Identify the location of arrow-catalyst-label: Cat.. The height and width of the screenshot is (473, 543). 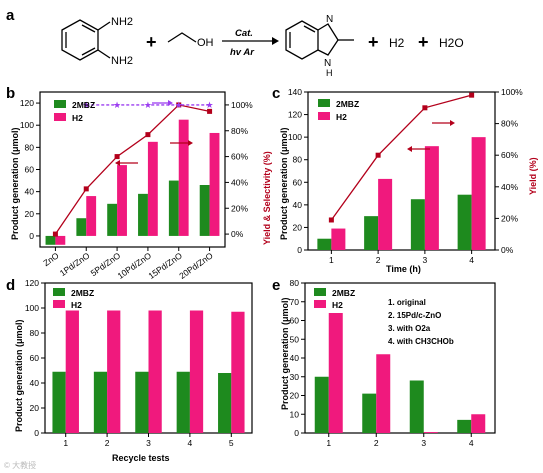
(244, 33).